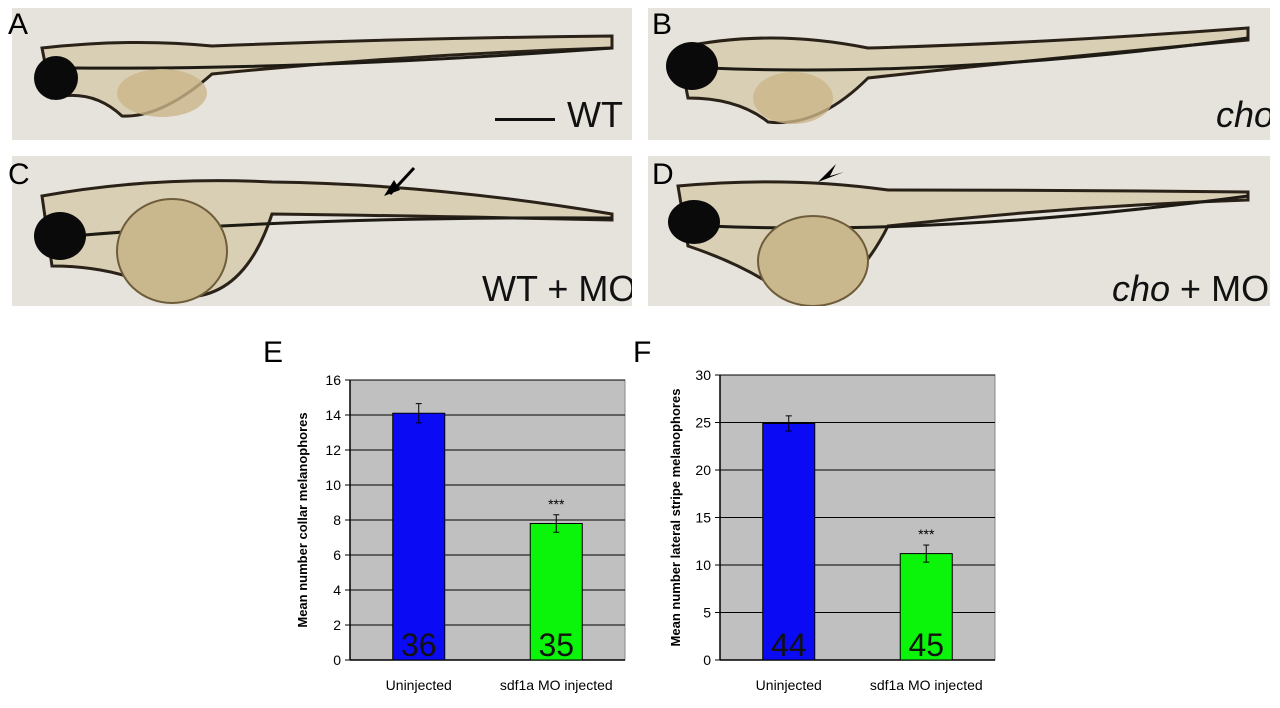 This screenshot has width=1280, height=708. Describe the element at coordinates (302, 519) in the screenshot. I see `y-axis-label: Mean number collar melanophores` at that location.